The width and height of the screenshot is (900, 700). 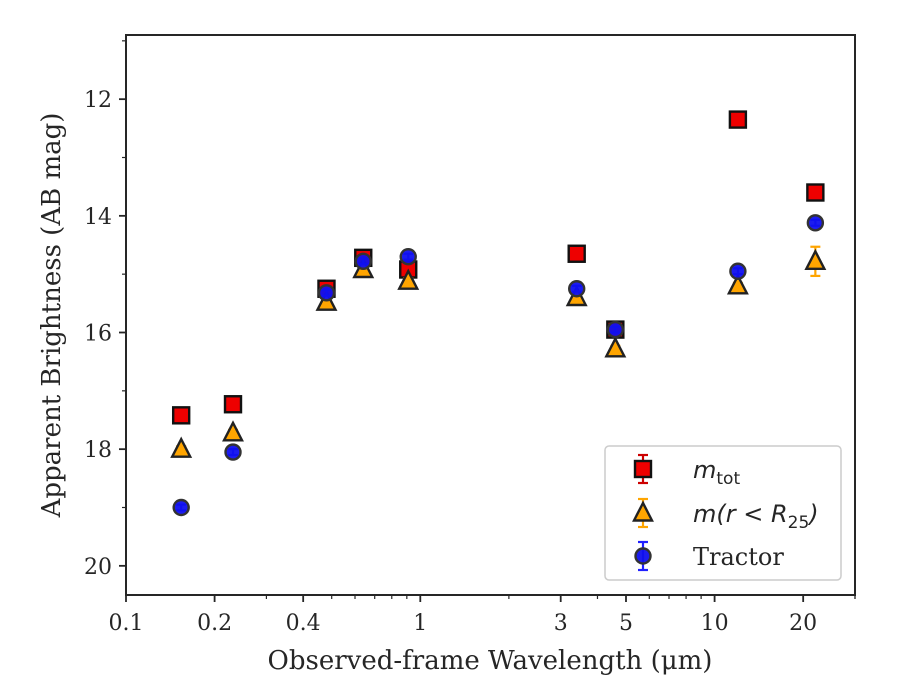 I want to click on x-tick-label: 0.4, so click(x=303, y=623).